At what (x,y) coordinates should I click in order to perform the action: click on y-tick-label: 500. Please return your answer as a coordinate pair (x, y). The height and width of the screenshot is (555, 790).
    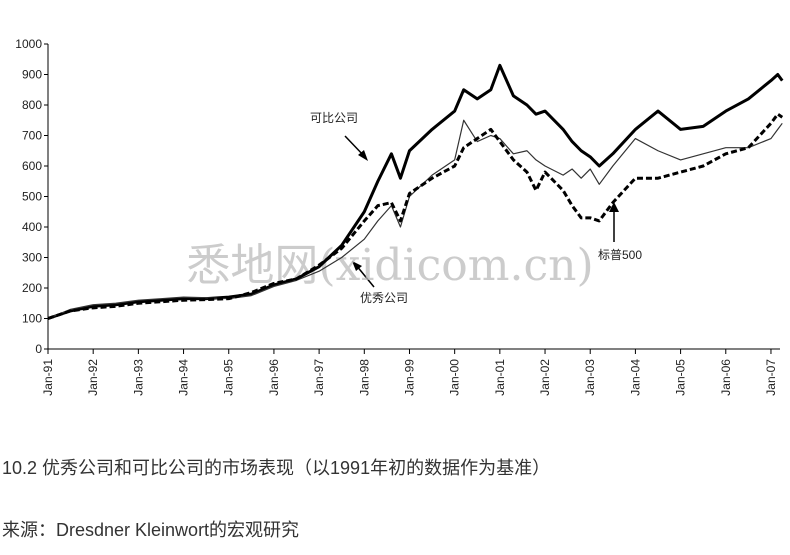
    Looking at the image, I should click on (32, 197).